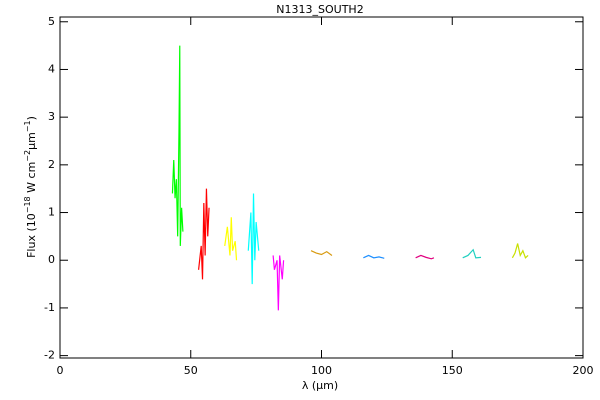 The height and width of the screenshot is (400, 600). Describe the element at coordinates (51, 259) in the screenshot. I see `y-tick-label: 0` at that location.